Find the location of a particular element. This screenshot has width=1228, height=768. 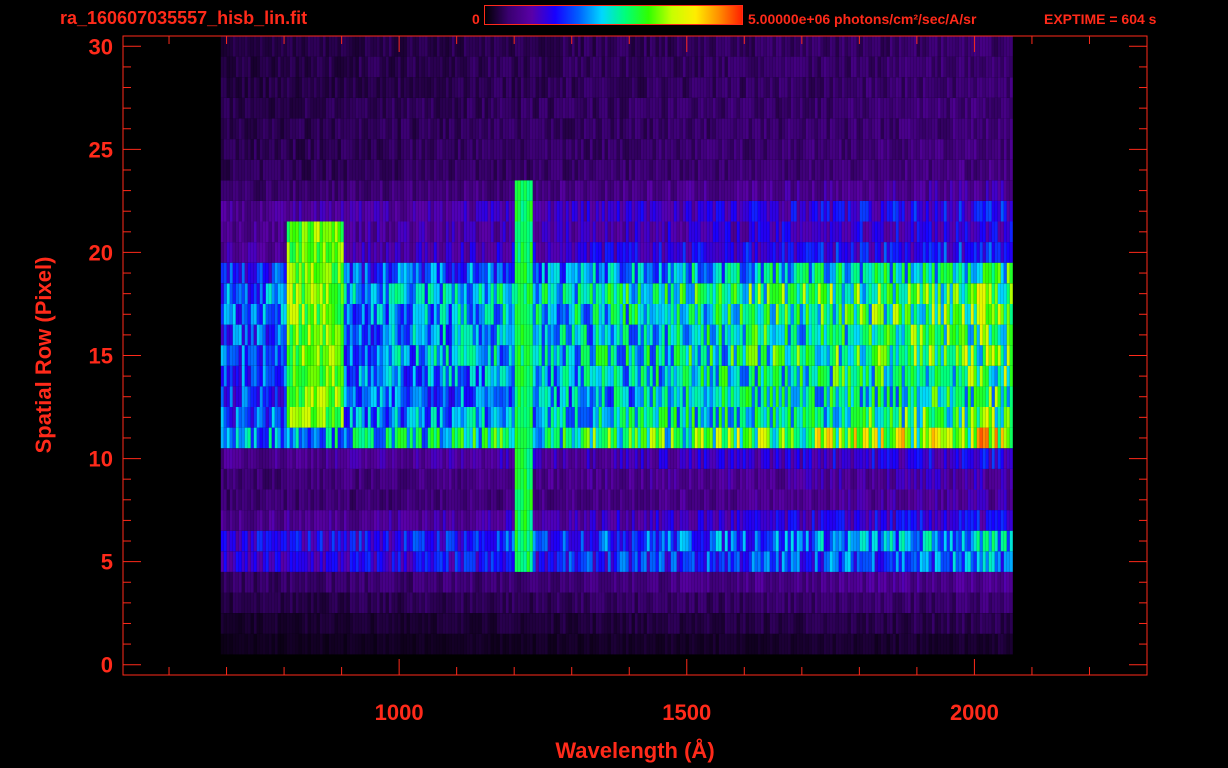

colorbar-max-label: 5.00000e+06 photons/cm²/sec/A/sr is located at coordinates (862, 19).